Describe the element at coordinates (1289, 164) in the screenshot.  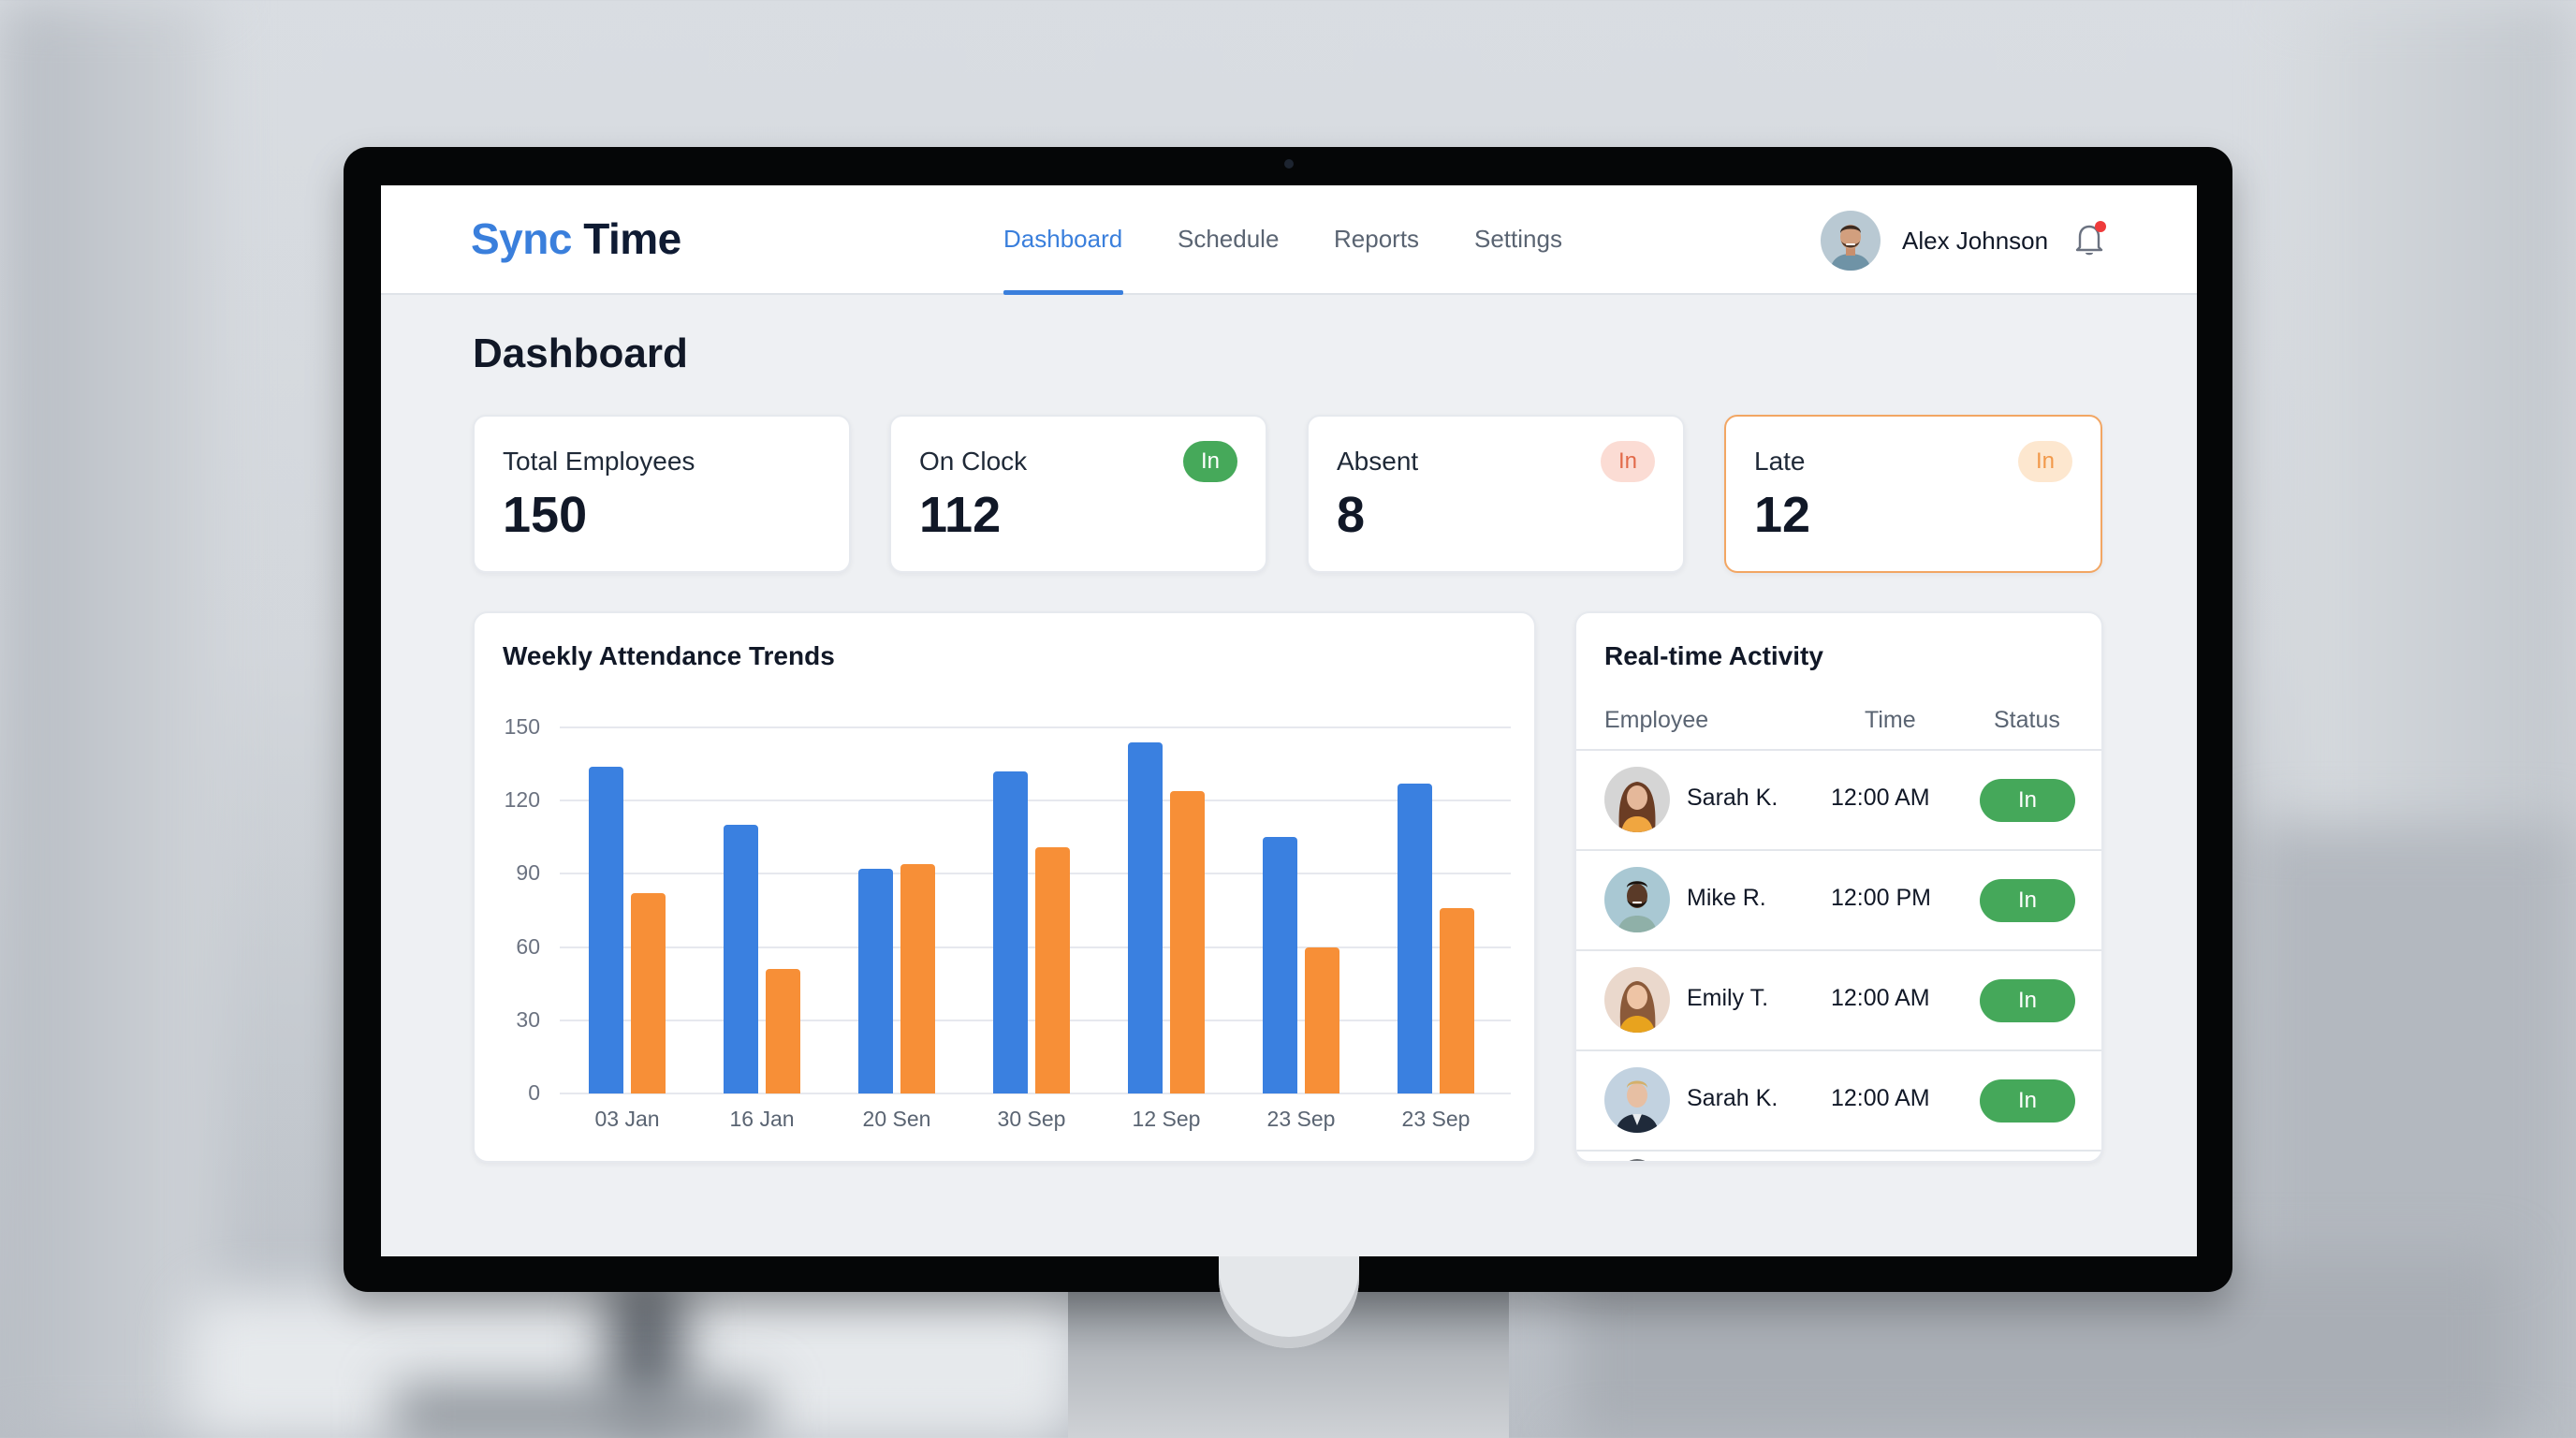
I see `webcam-icon` at that location.